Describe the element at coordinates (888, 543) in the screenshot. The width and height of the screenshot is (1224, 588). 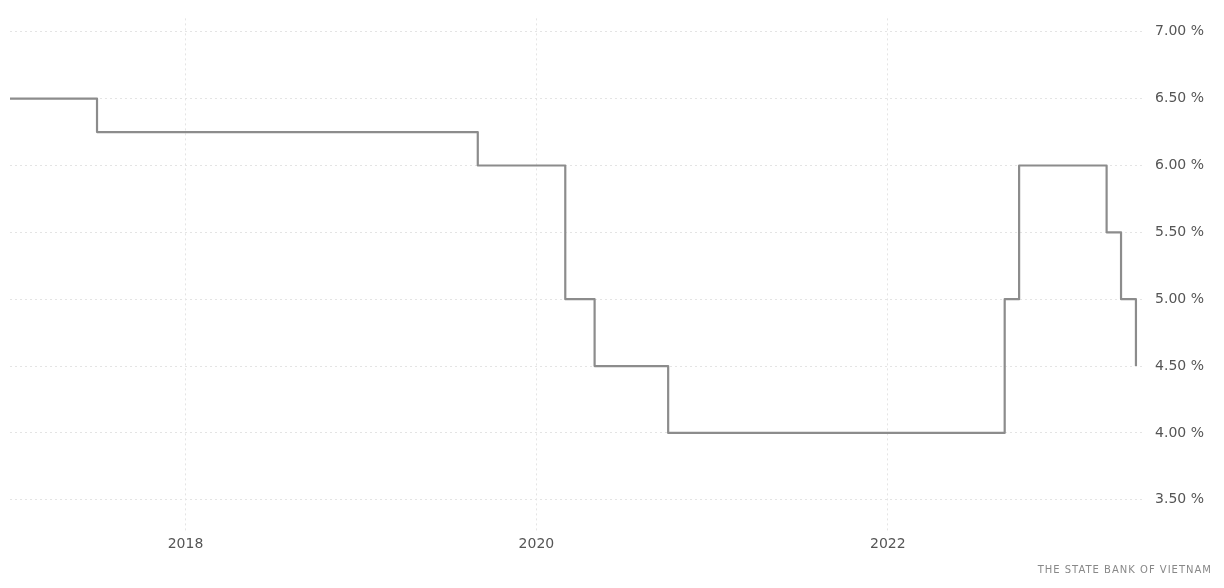
I see `x-tick-label: 2022` at that location.